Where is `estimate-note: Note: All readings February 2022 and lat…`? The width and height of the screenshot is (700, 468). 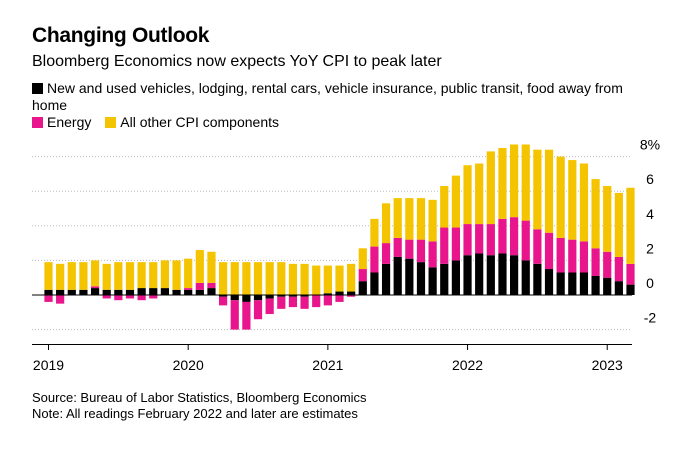
estimate-note: Note: All readings February 2022 and lat… is located at coordinates (195, 413).